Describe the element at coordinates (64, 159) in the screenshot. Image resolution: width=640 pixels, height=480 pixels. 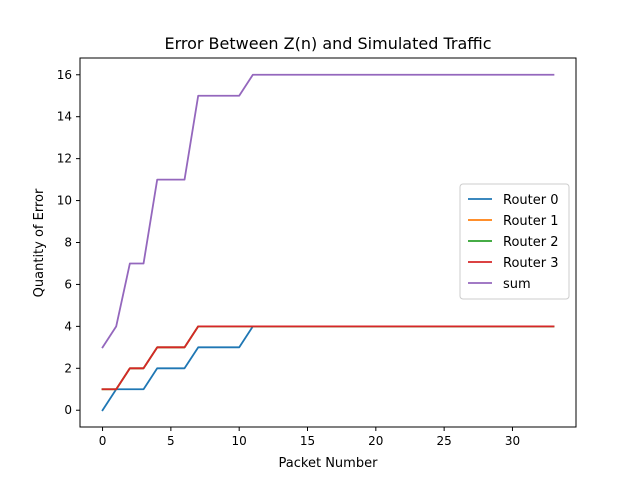
I see `y-tick-label: 12` at that location.